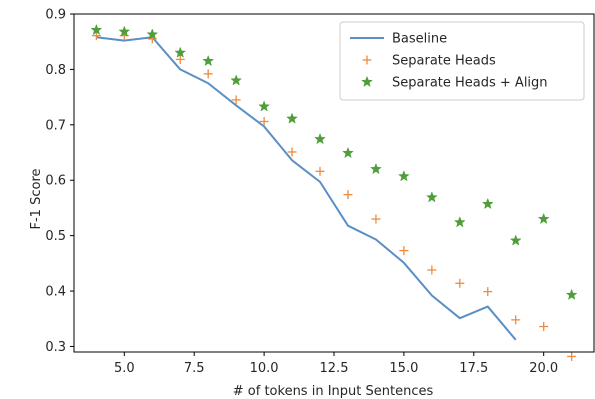 The image size is (595, 399). Describe the element at coordinates (334, 368) in the screenshot. I see `x-tick-label: 12.5` at that location.